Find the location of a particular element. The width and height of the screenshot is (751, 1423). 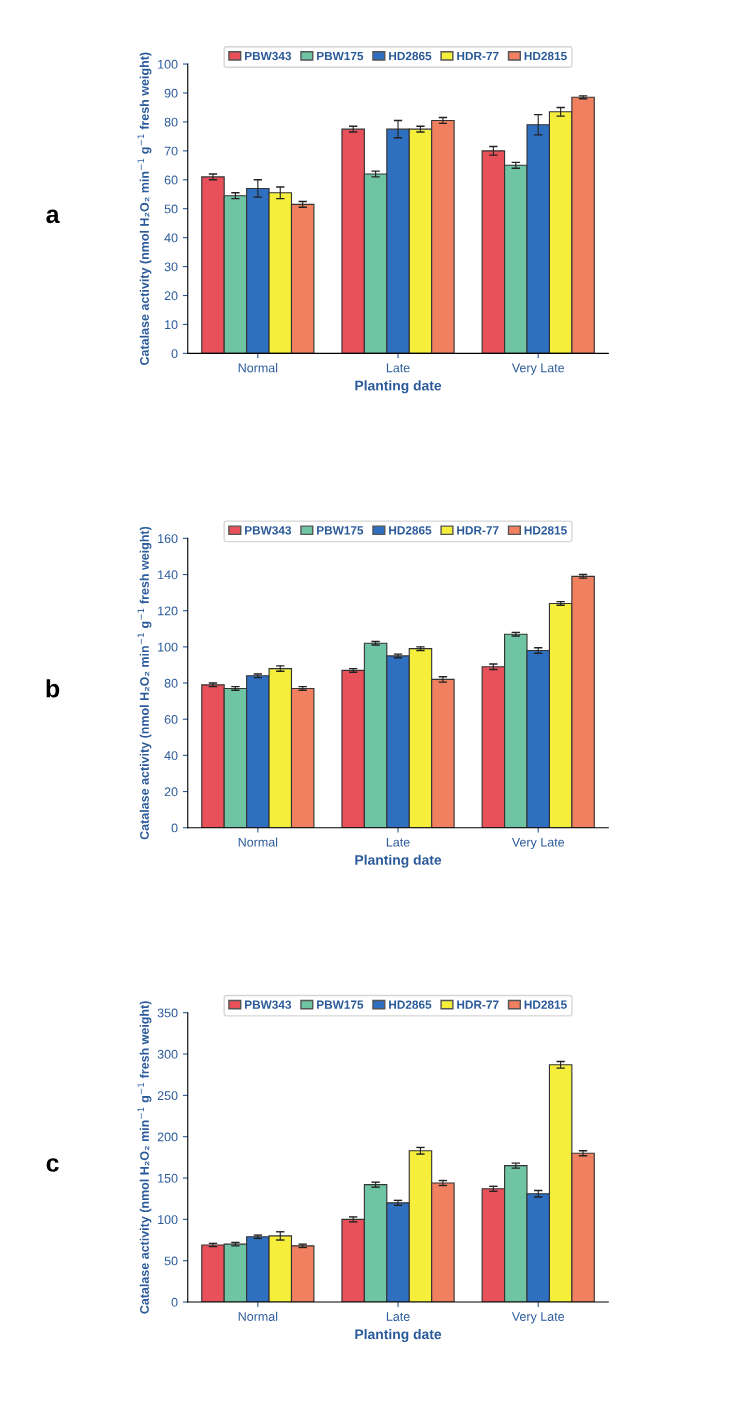

y-tick-label: 140 is located at coordinates (168, 575).